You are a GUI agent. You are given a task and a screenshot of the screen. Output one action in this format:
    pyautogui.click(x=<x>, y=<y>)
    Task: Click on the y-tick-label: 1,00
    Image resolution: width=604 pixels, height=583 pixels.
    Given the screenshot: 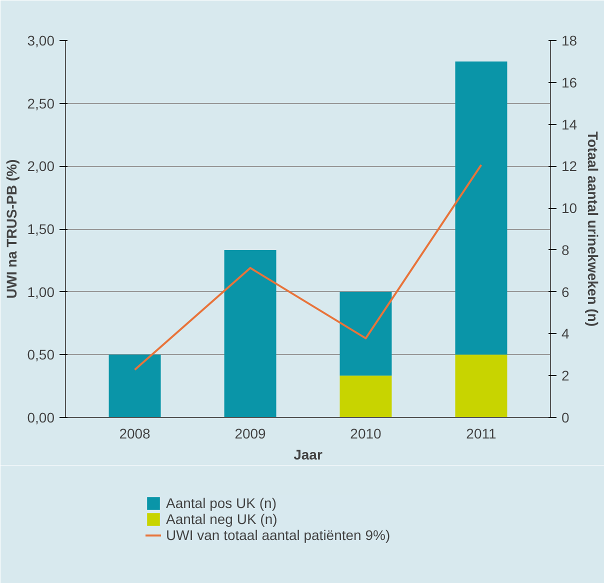 What is the action you would take?
    pyautogui.click(x=41, y=292)
    